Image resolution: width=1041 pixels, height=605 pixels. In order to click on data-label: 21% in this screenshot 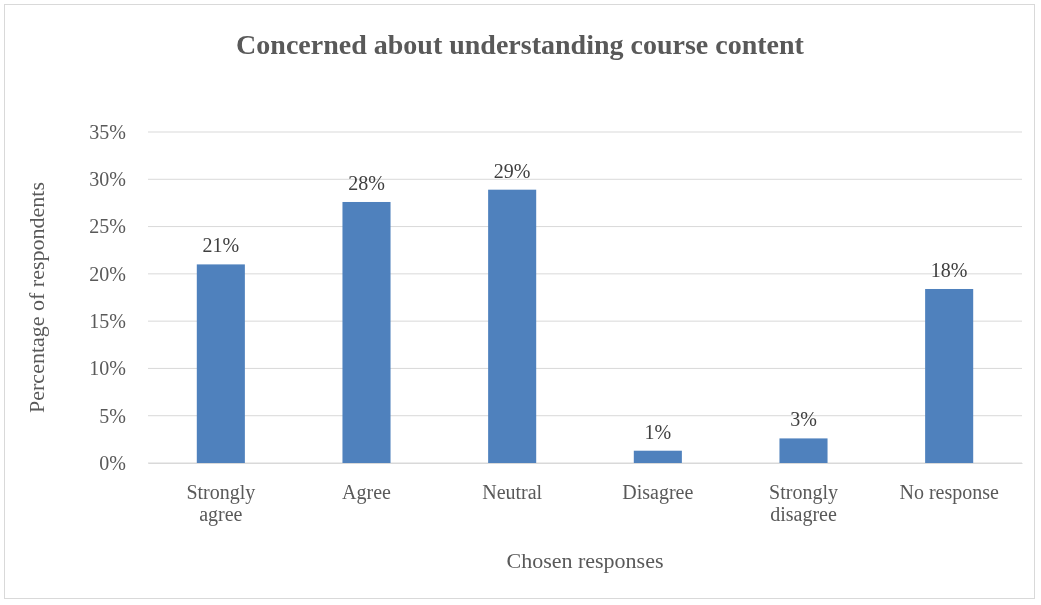, I will do `click(221, 245)`.